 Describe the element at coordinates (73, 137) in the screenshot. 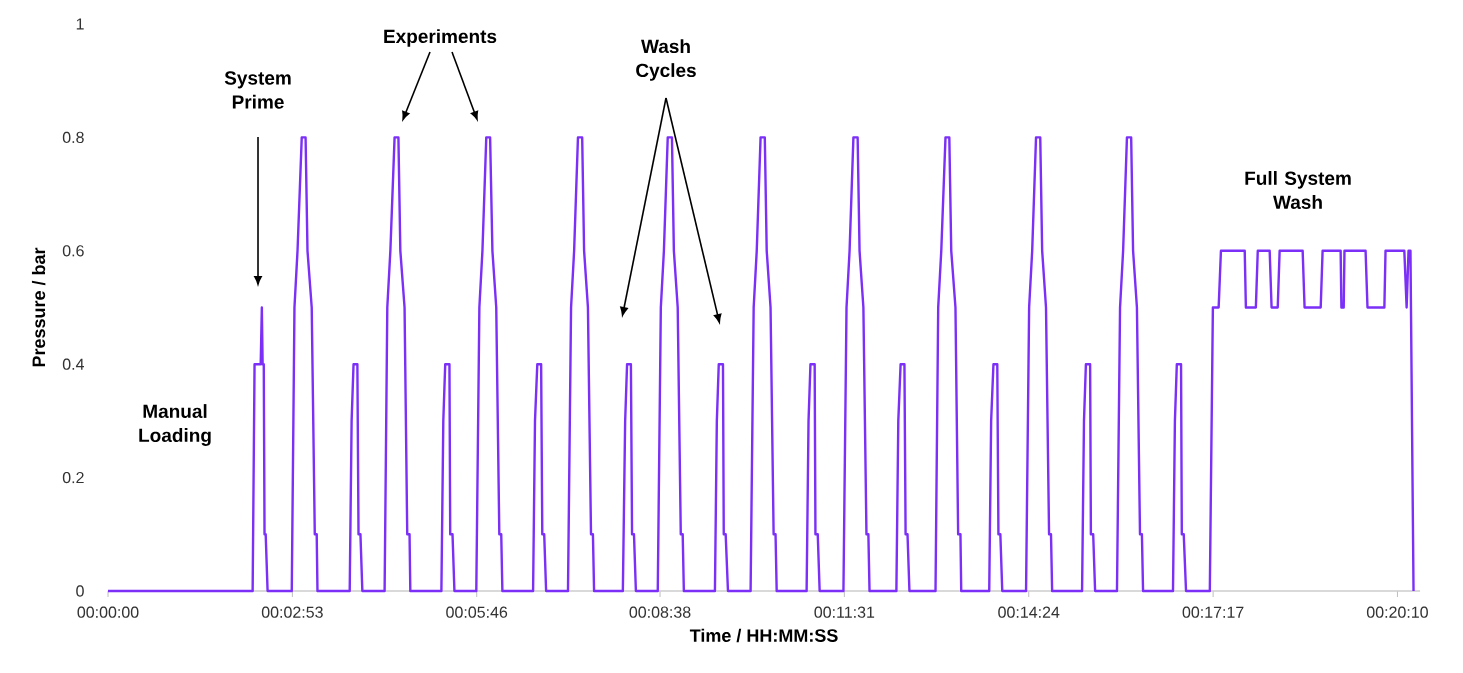

I see `y-tick-label: 0.8` at that location.